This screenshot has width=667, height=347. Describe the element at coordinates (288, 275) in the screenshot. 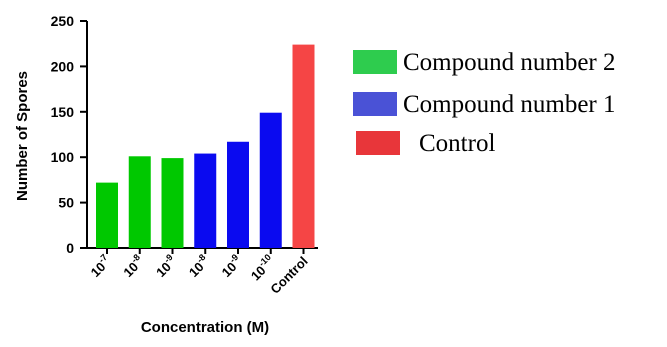

I see `x-tick-label: Control` at that location.